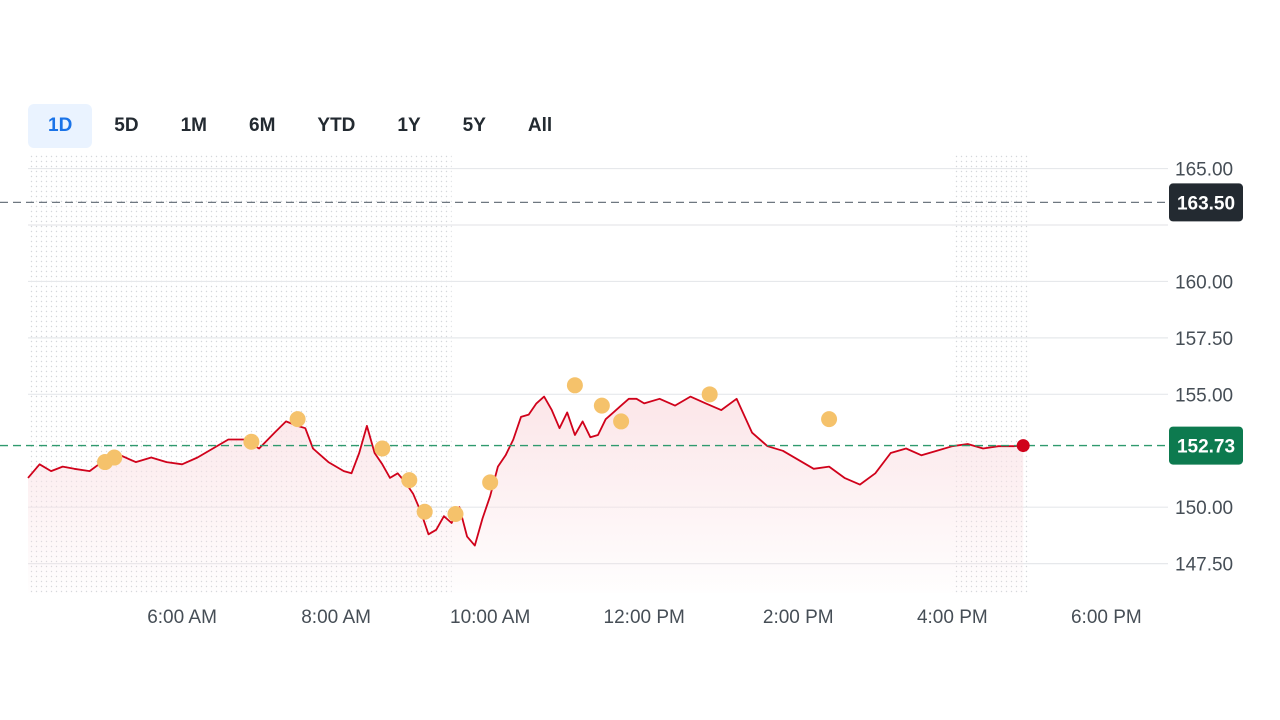  Describe the element at coordinates (336, 617) in the screenshot. I see `x-tick-label: 8:00 AM` at that location.